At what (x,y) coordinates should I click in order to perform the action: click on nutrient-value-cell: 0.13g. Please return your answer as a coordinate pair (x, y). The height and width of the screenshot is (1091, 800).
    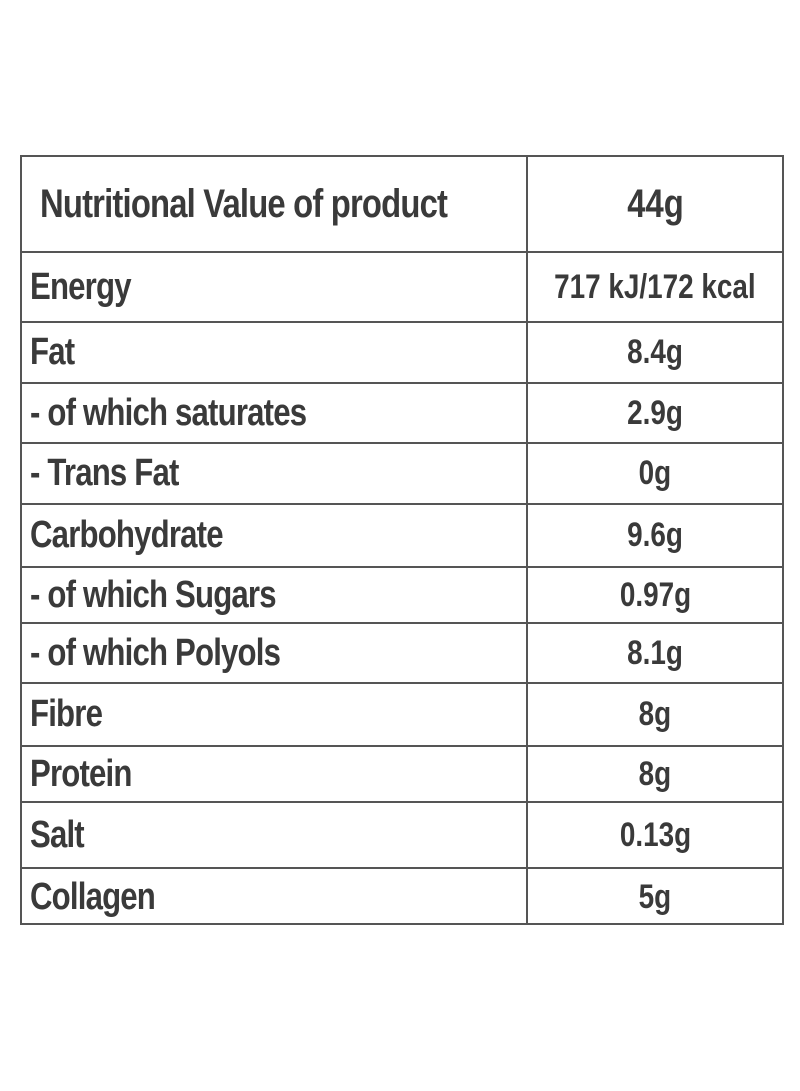
    Looking at the image, I should click on (655, 835).